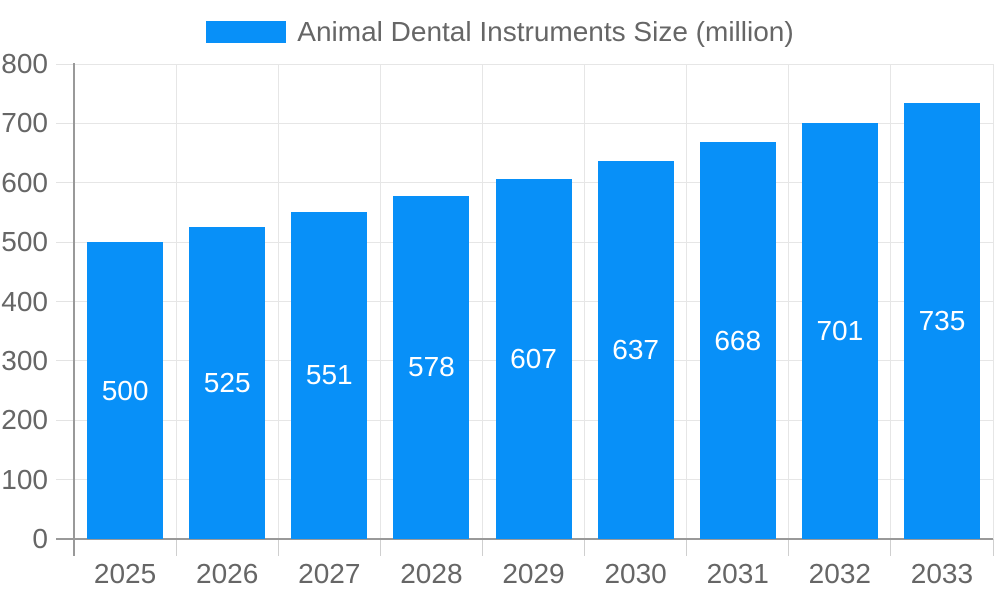 Image resolution: width=1000 pixels, height=600 pixels. What do you see at coordinates (24, 301) in the screenshot?
I see `y-tick-label: 400` at bounding box center [24, 301].